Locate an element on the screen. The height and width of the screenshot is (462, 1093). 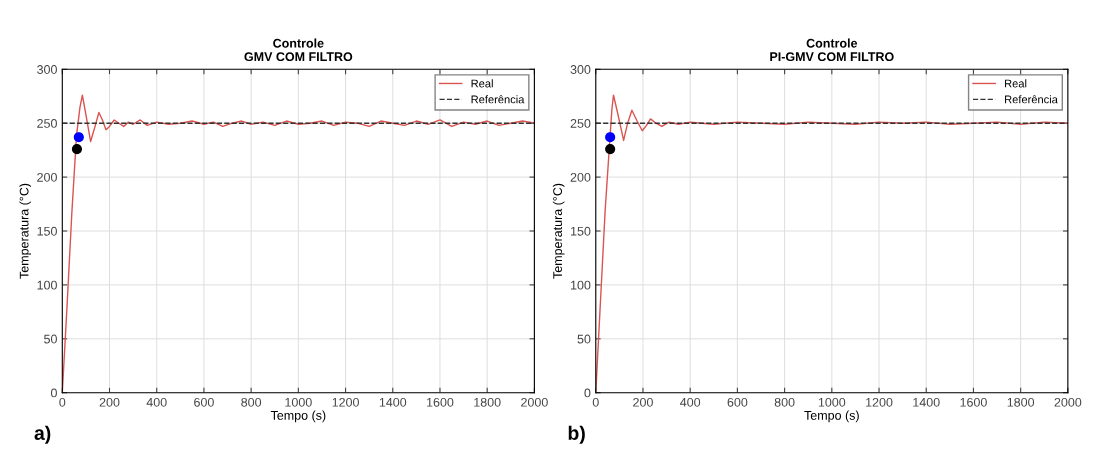
text: a) is located at coordinates (42, 434).